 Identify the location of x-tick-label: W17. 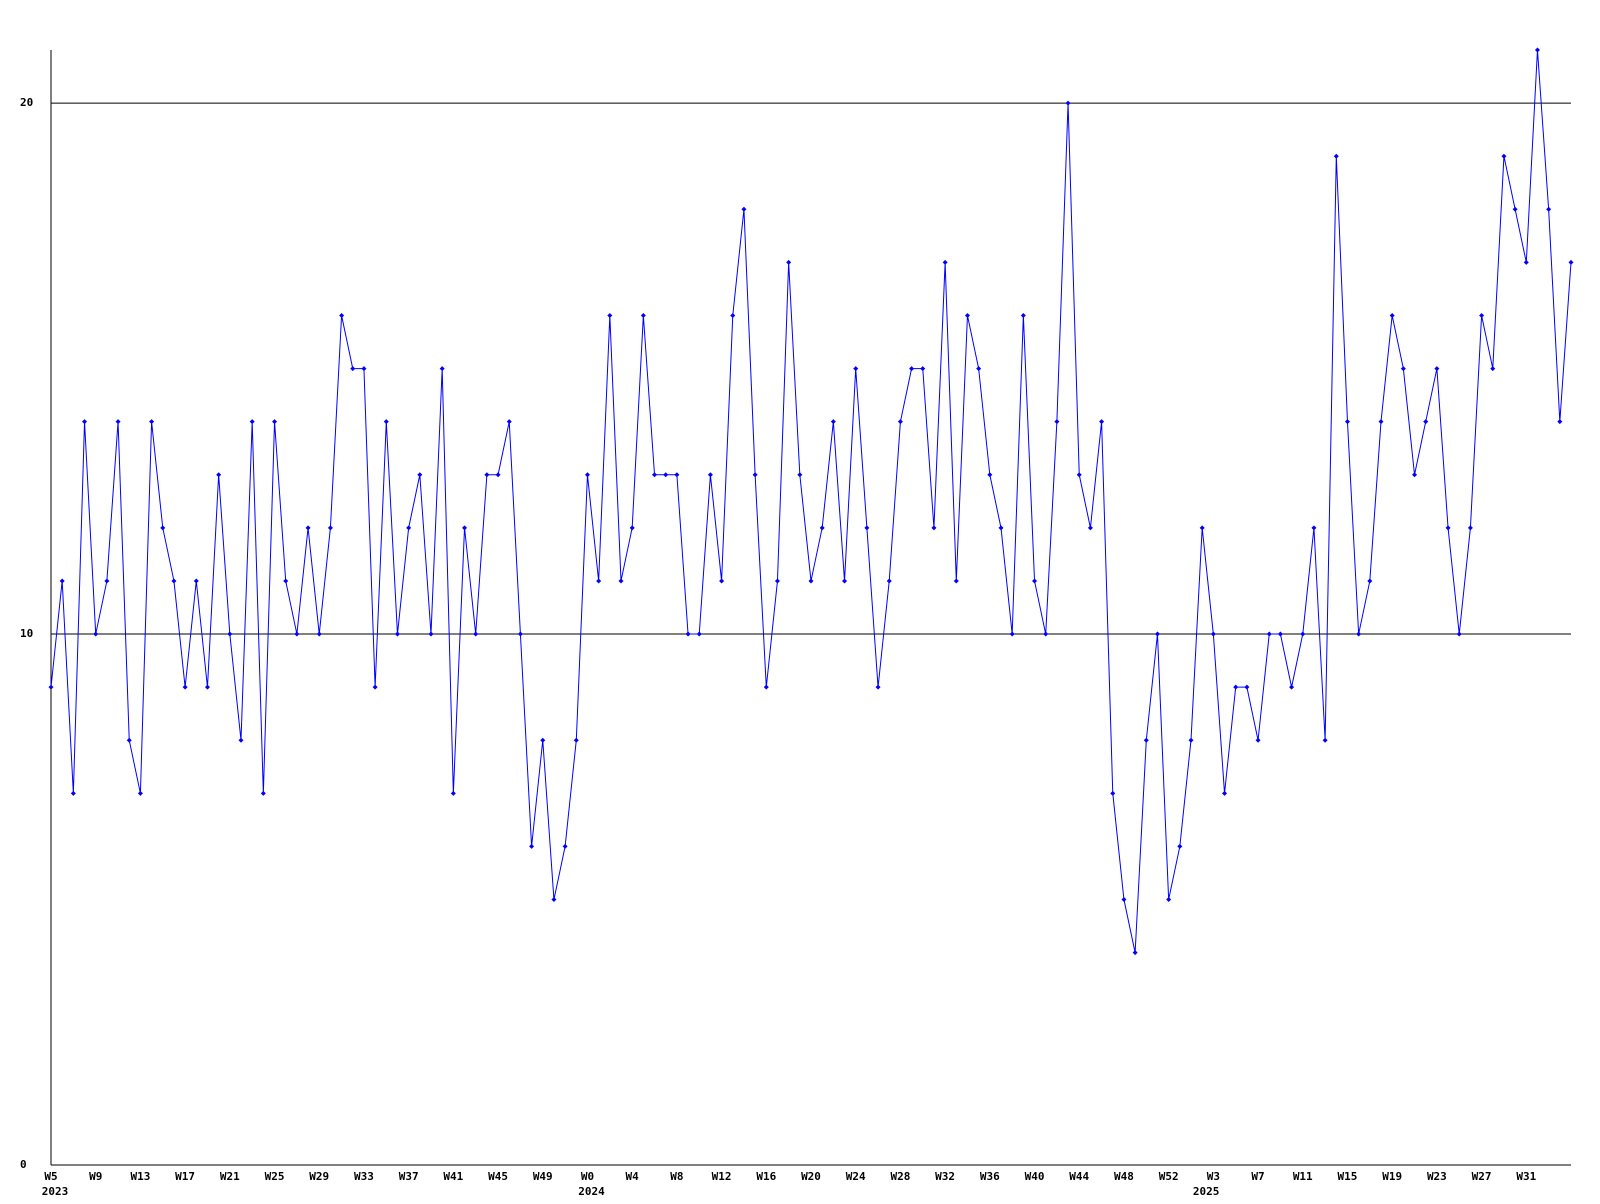
(185, 1176).